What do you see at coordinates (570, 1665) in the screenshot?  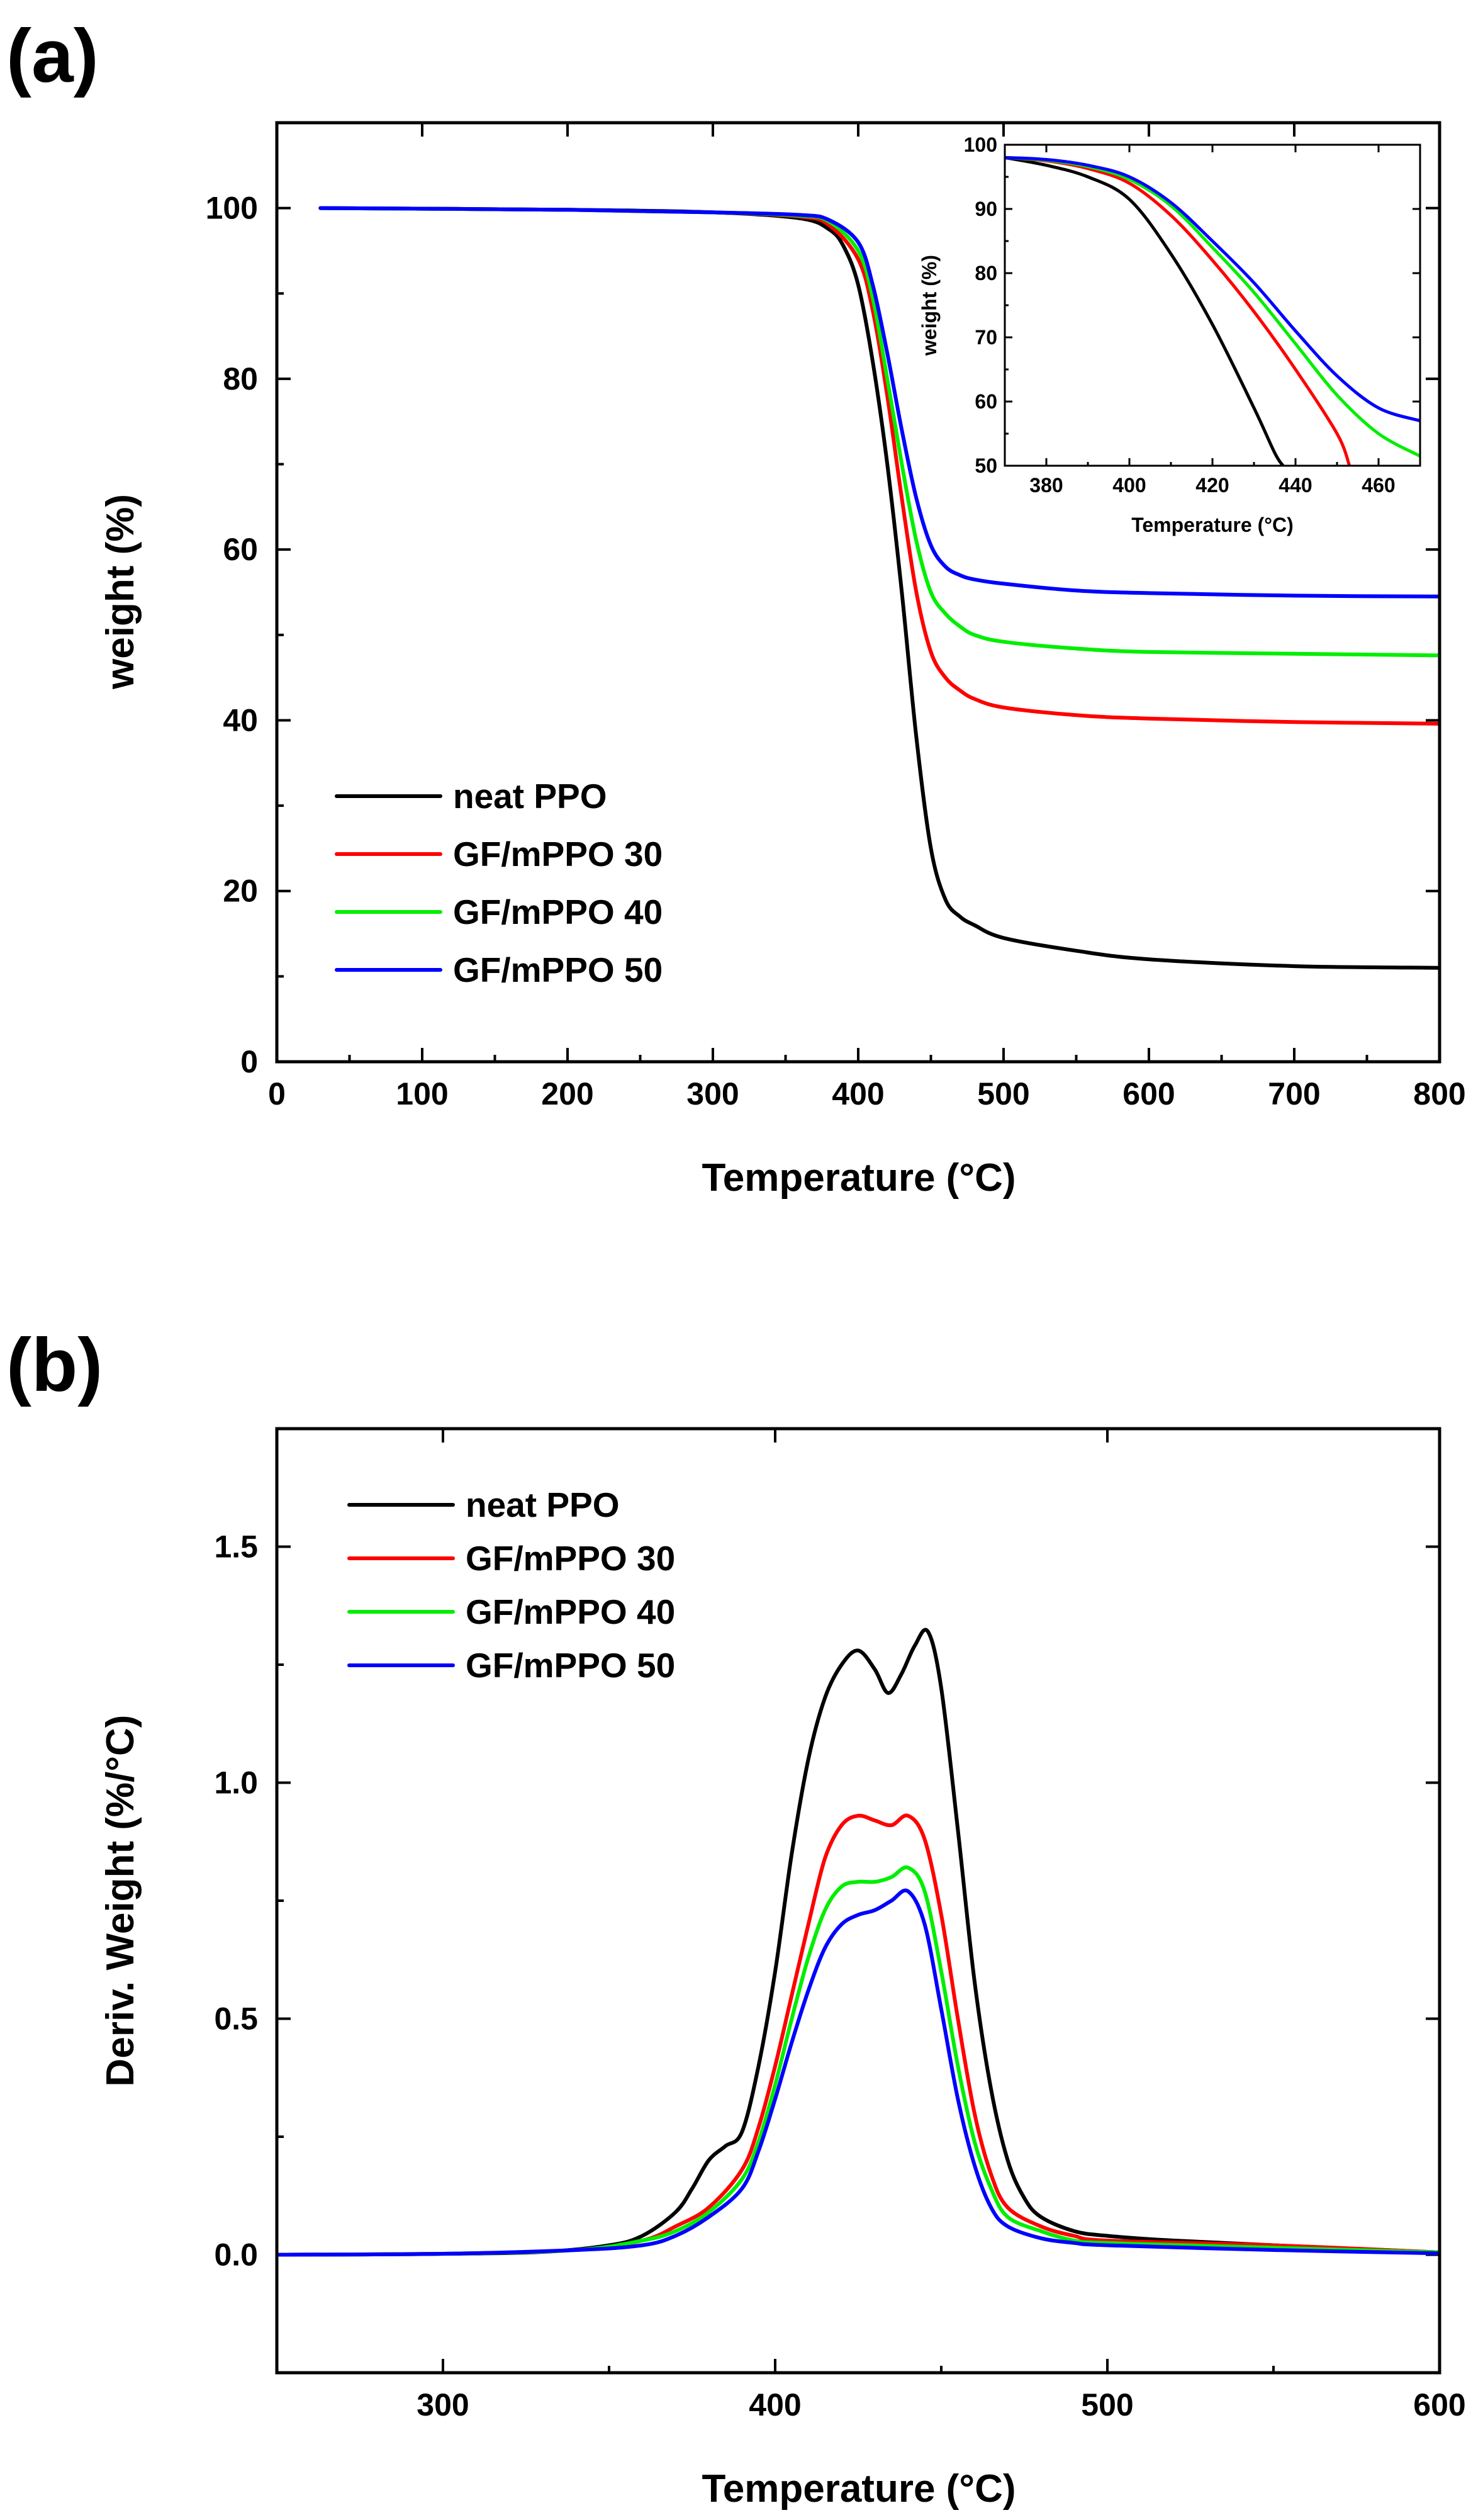 I see `legend-b-gf-mppo-50: GF/mPPO 50` at bounding box center [570, 1665].